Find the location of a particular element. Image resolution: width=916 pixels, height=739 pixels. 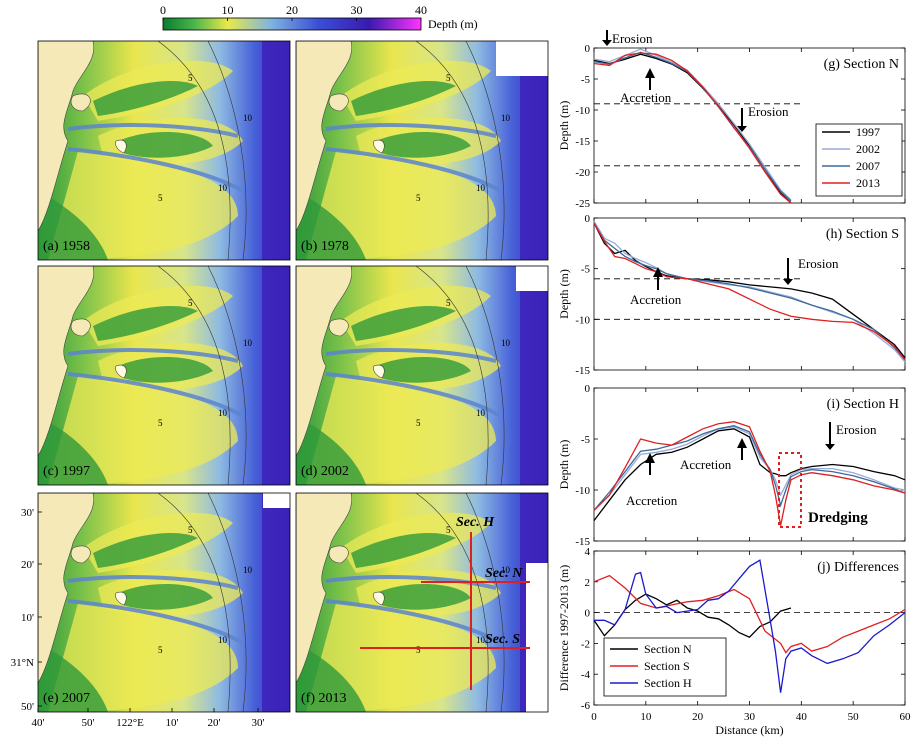

colorbar: 0 10 20 30 40 Depth (m) is located at coordinates (319, 17).